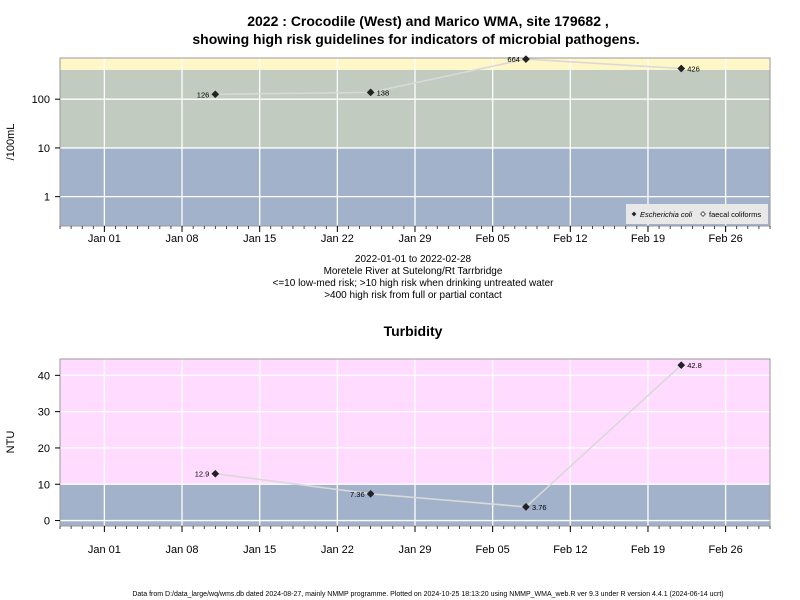 The image size is (800, 600). Describe the element at coordinates (539, 507) in the screenshot. I see `data-label: 3.76` at that location.